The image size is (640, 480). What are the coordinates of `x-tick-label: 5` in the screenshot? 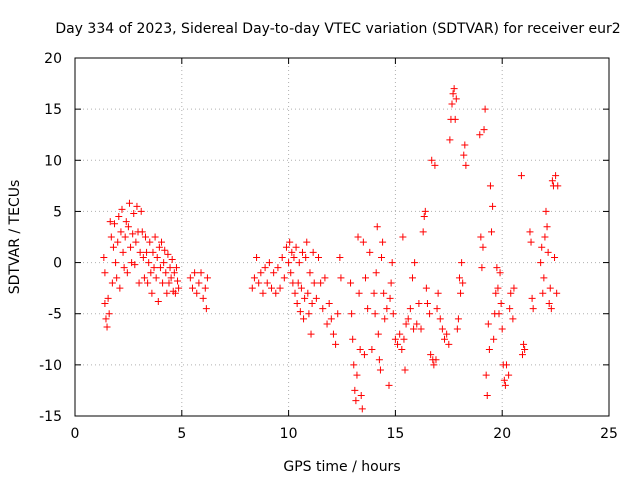 It's located at (181, 434).